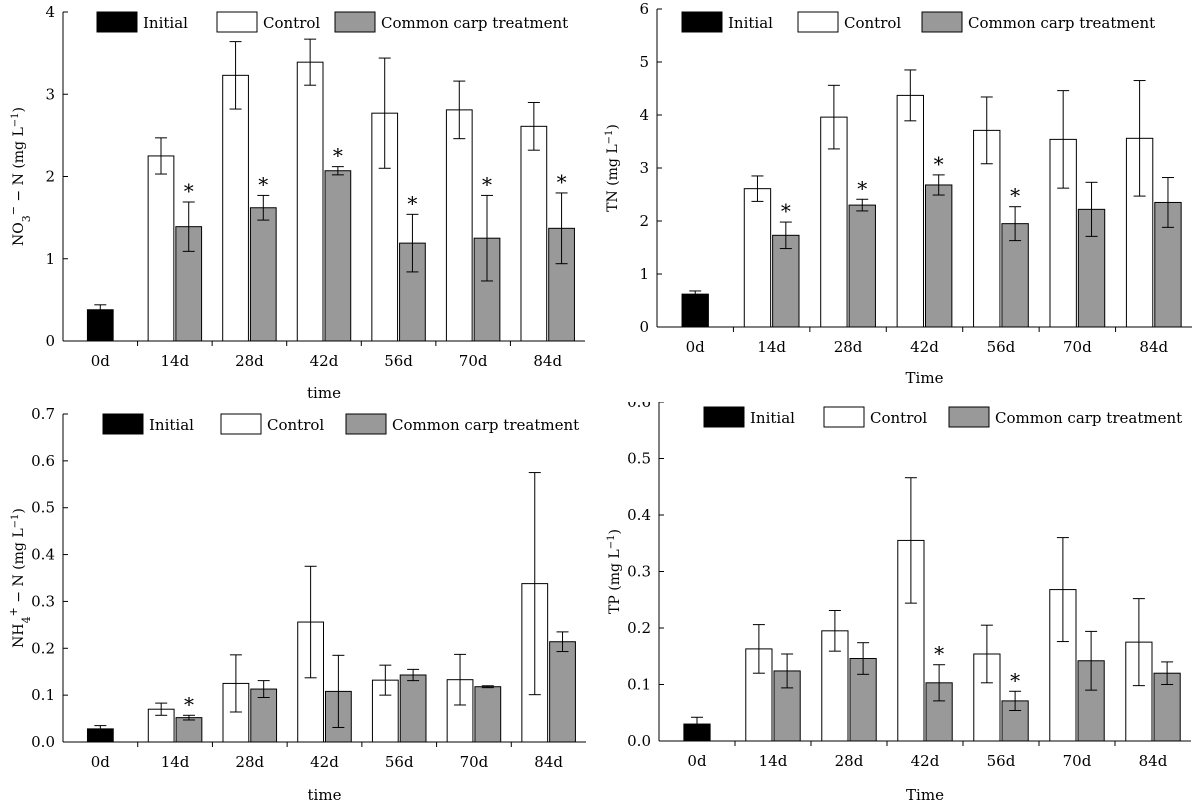 This screenshot has height=804, width=1200. Describe the element at coordinates (644, 62) in the screenshot. I see `y-tick-label: 5` at that location.